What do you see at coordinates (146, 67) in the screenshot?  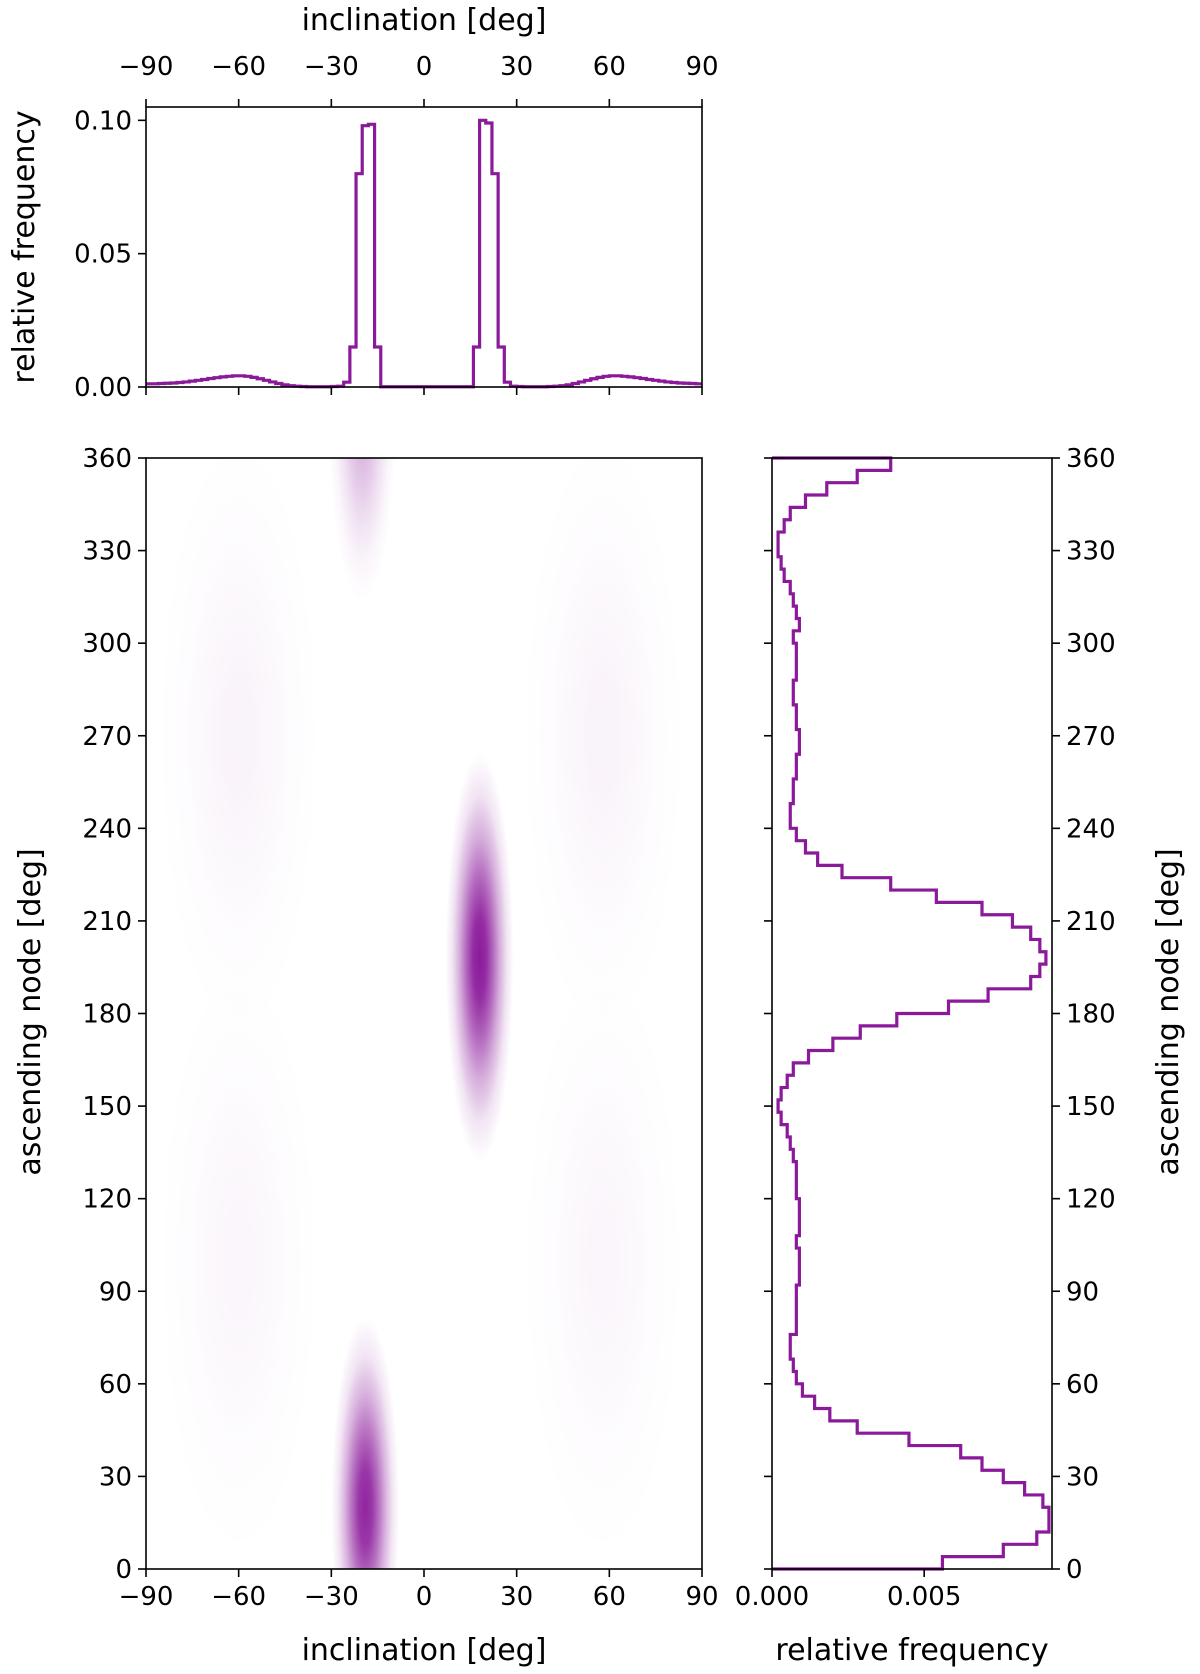 I see `top-x-tick-label: −90` at bounding box center [146, 67].